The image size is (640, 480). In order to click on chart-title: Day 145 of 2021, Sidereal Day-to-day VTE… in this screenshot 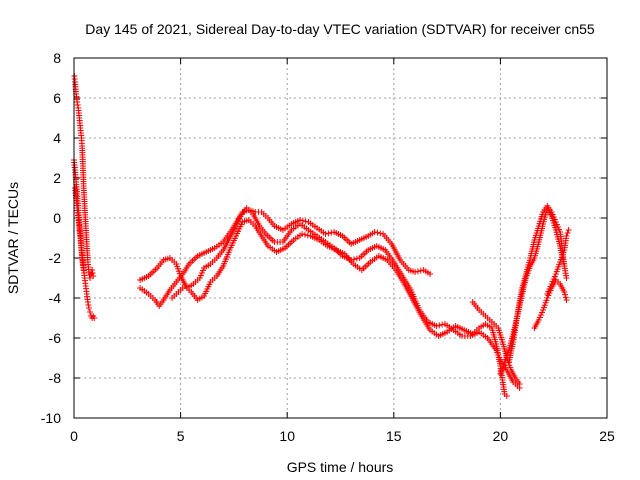, I will do `click(340, 29)`.